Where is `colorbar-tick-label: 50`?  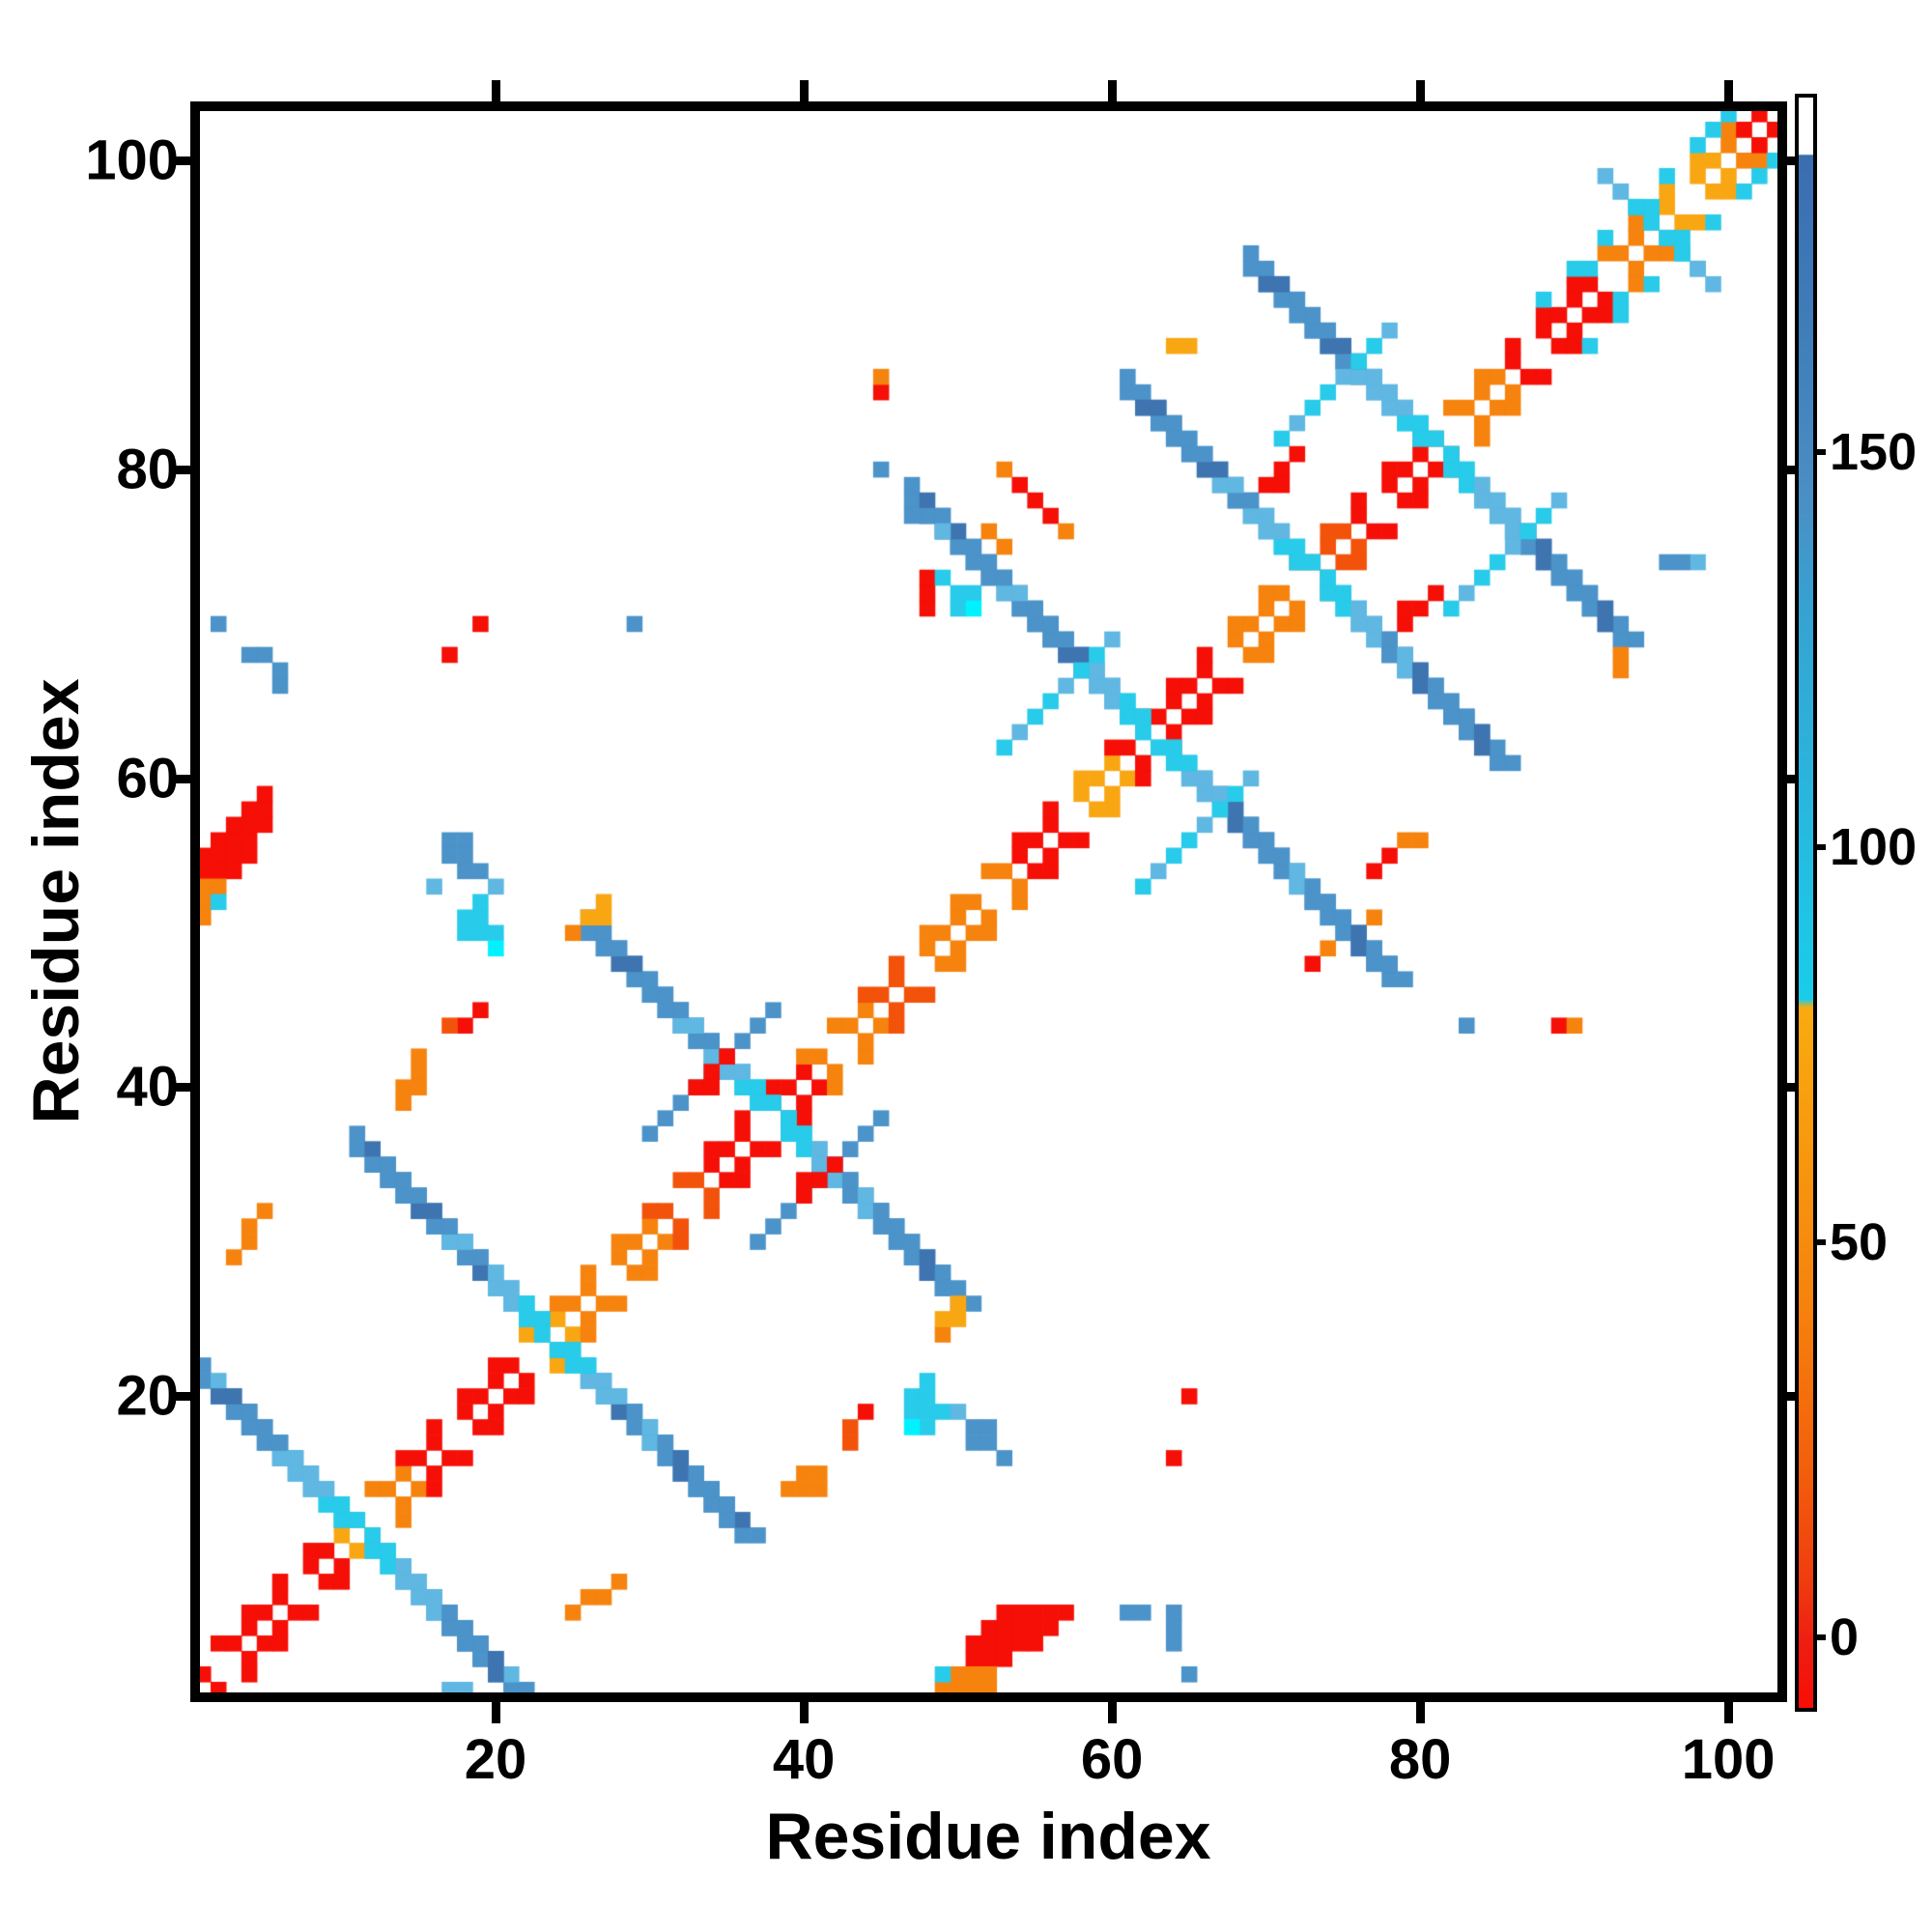
colorbar-tick-label: 50 is located at coordinates (1859, 1242).